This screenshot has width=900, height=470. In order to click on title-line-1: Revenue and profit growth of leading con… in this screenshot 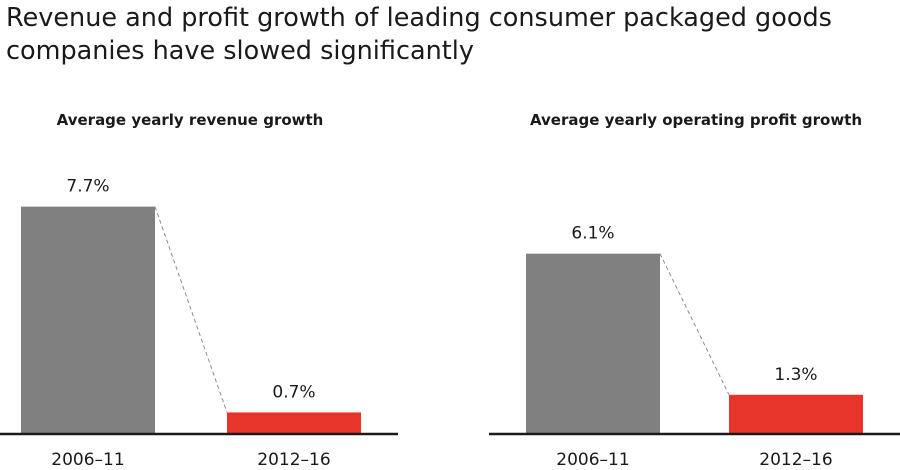, I will do `click(419, 18)`.